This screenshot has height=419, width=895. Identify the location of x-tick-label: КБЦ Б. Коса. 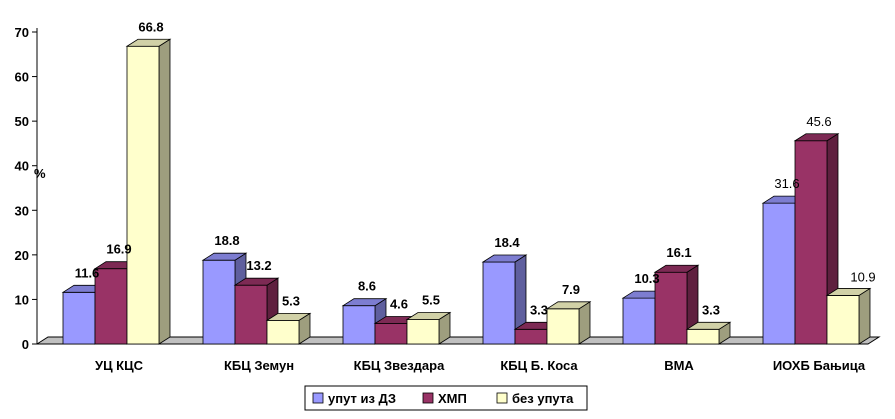
(539, 365).